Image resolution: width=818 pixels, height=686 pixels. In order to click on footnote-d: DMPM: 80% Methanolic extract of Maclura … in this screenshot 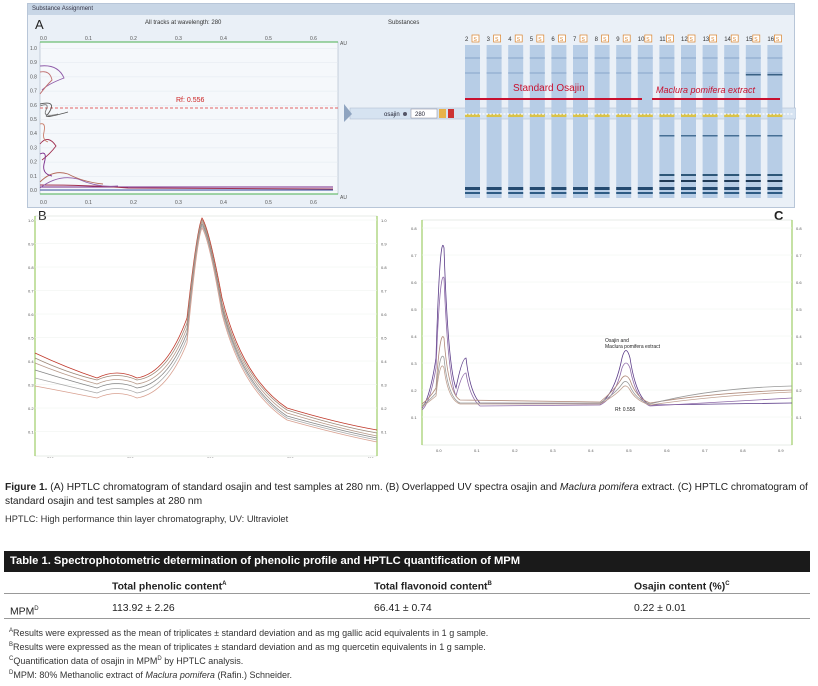, I will do `click(150, 675)`.